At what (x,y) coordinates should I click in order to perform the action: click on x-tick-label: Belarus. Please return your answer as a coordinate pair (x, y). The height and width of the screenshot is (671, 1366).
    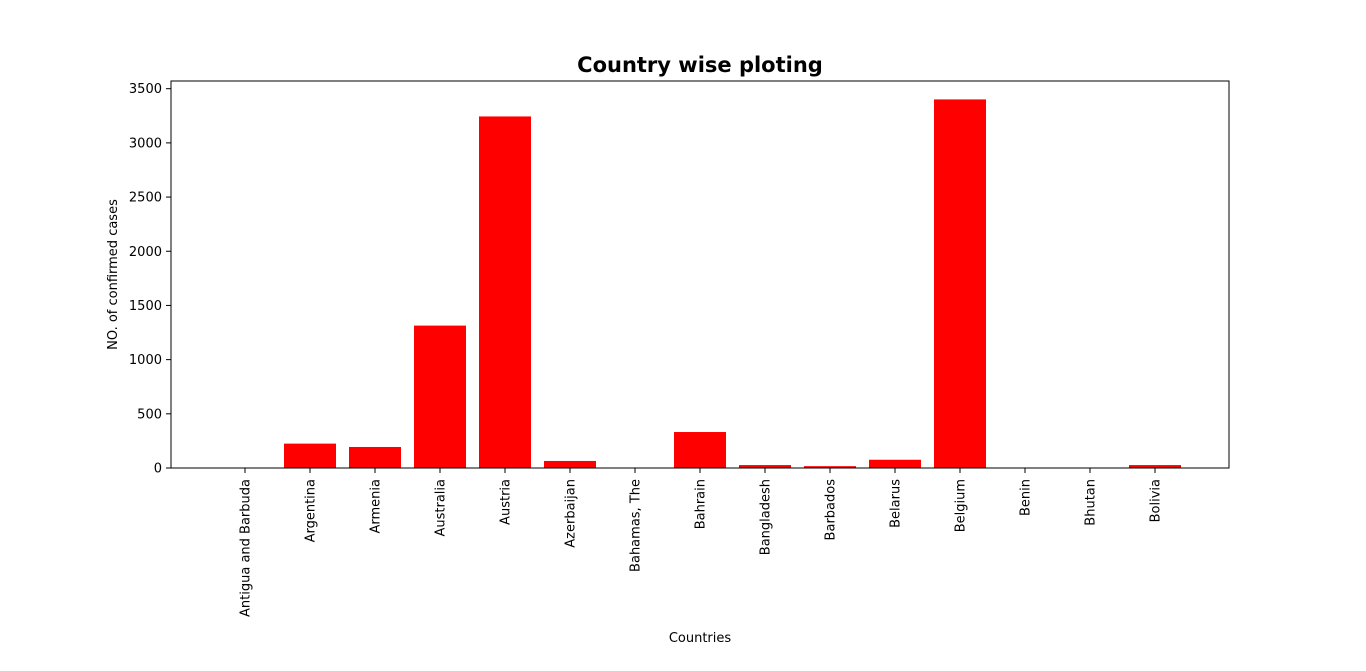
    Looking at the image, I should click on (896, 503).